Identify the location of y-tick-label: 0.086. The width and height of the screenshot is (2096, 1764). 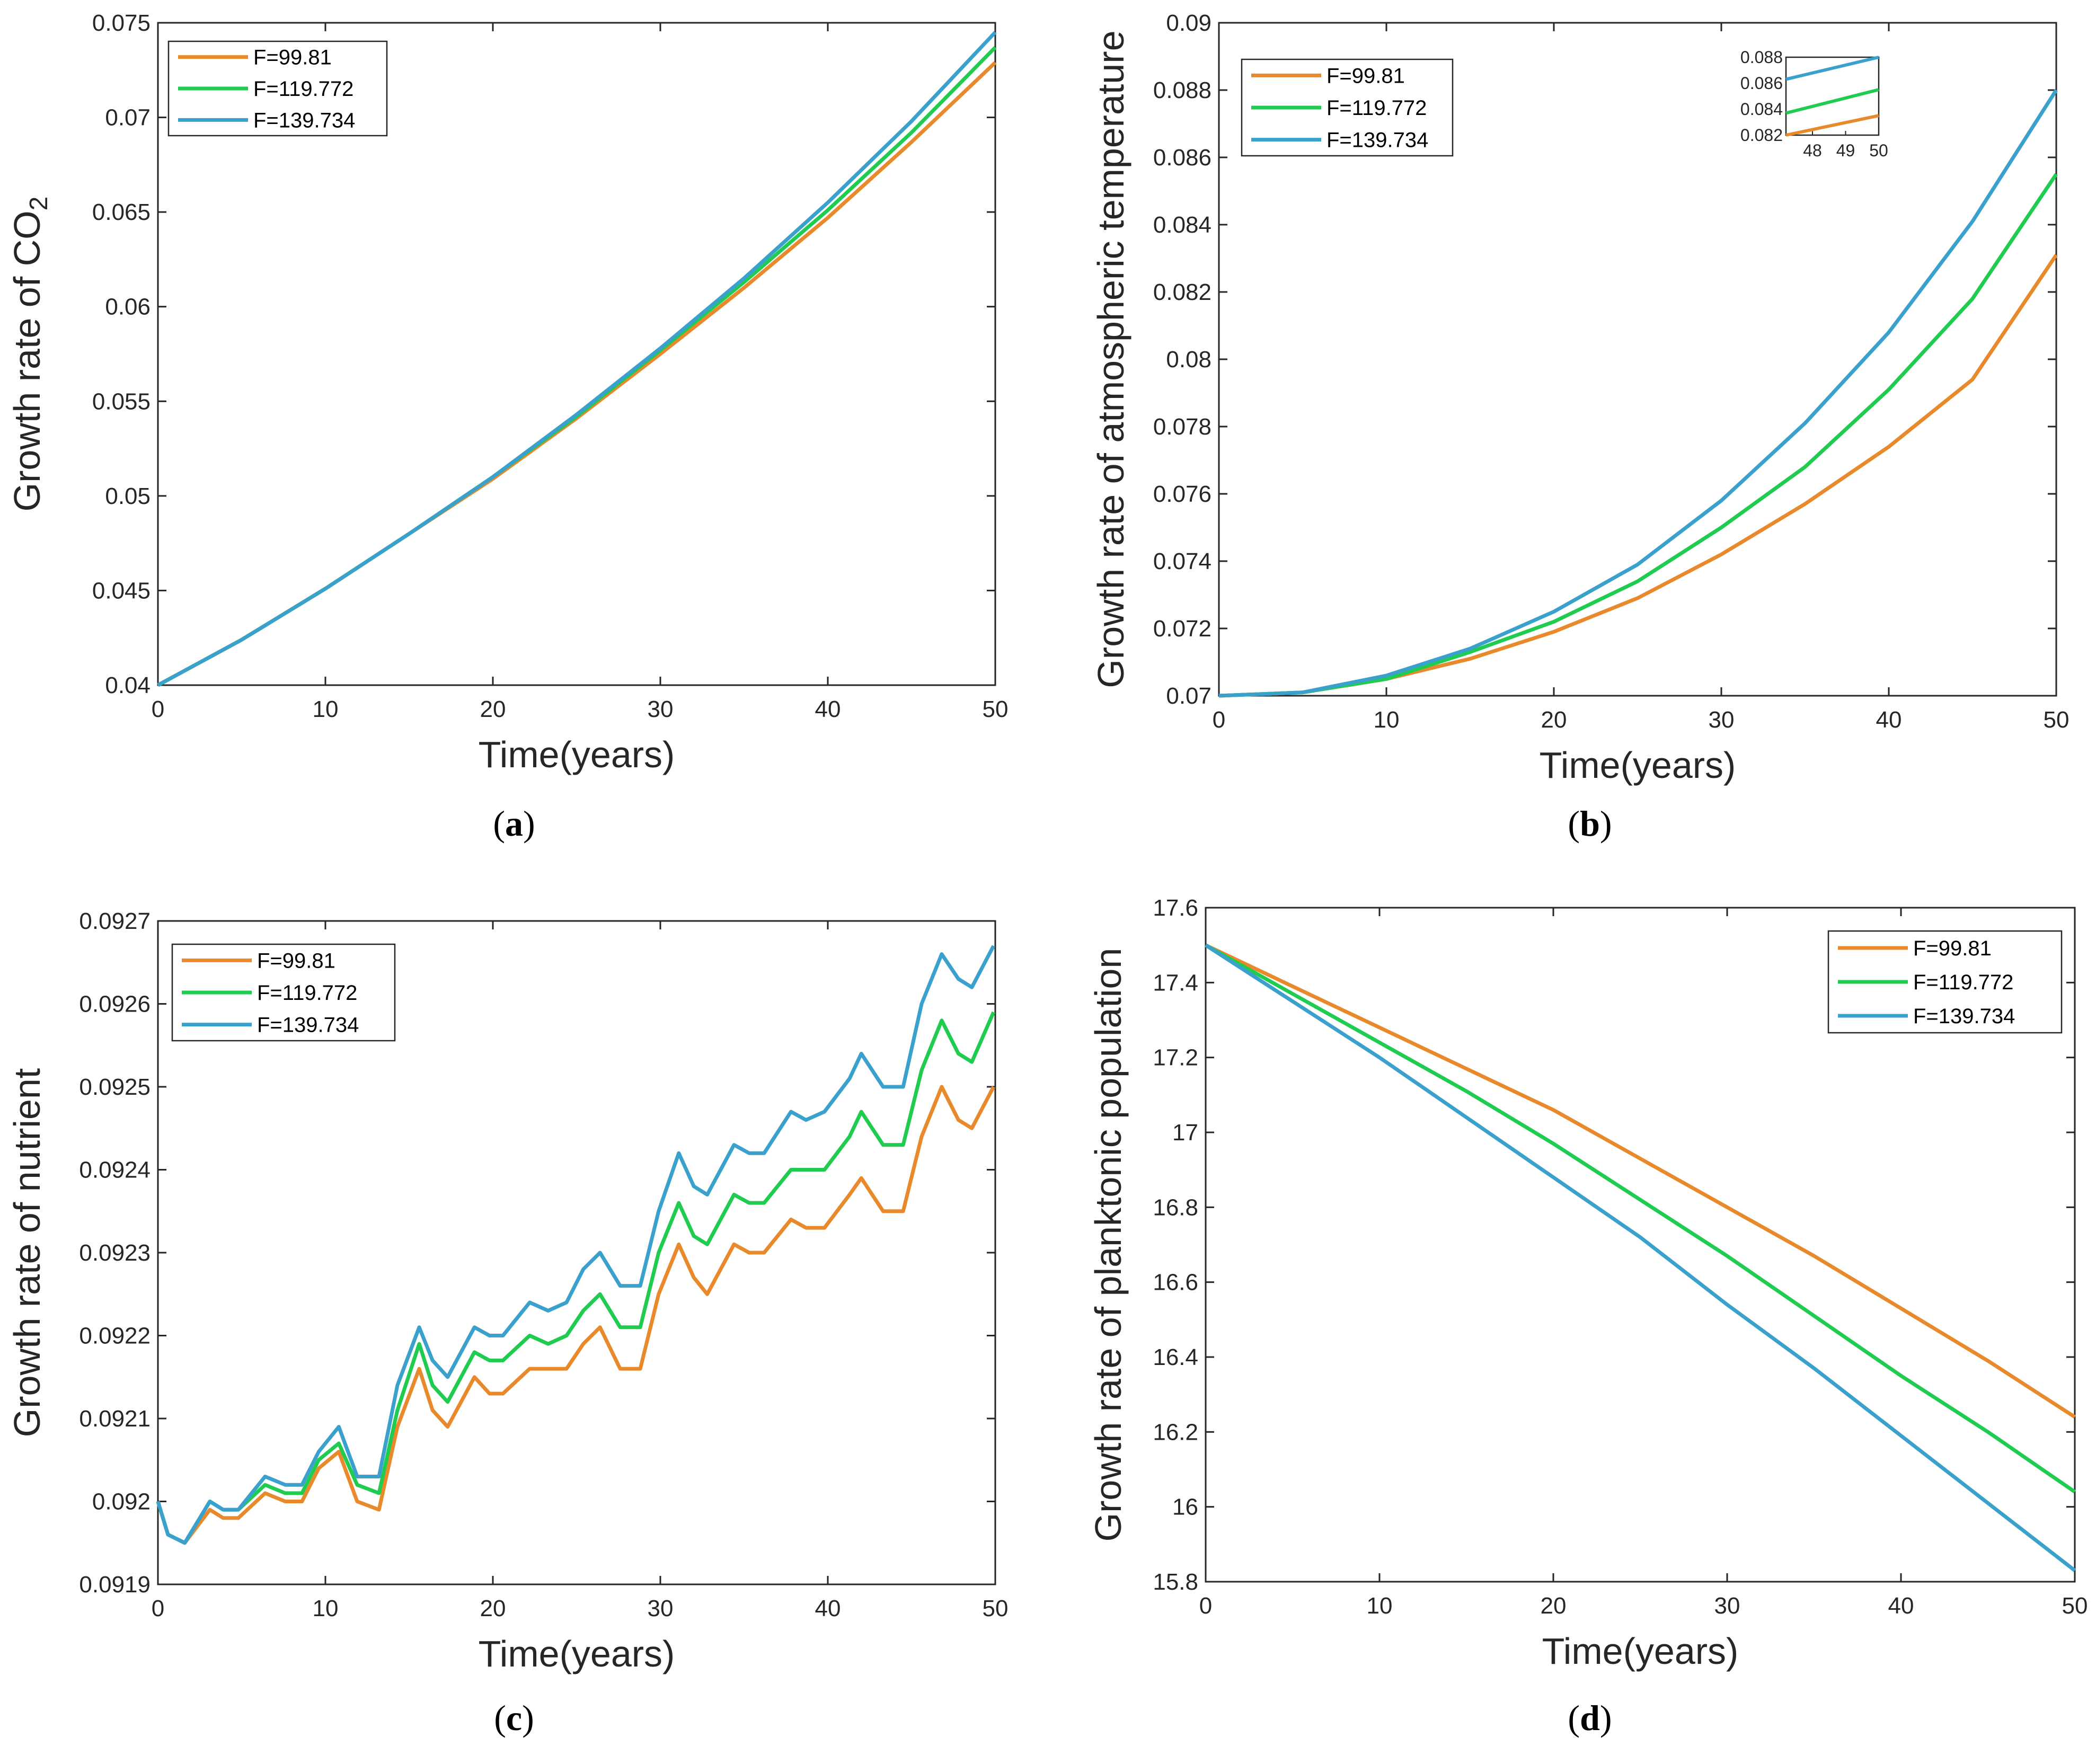
(1182, 158).